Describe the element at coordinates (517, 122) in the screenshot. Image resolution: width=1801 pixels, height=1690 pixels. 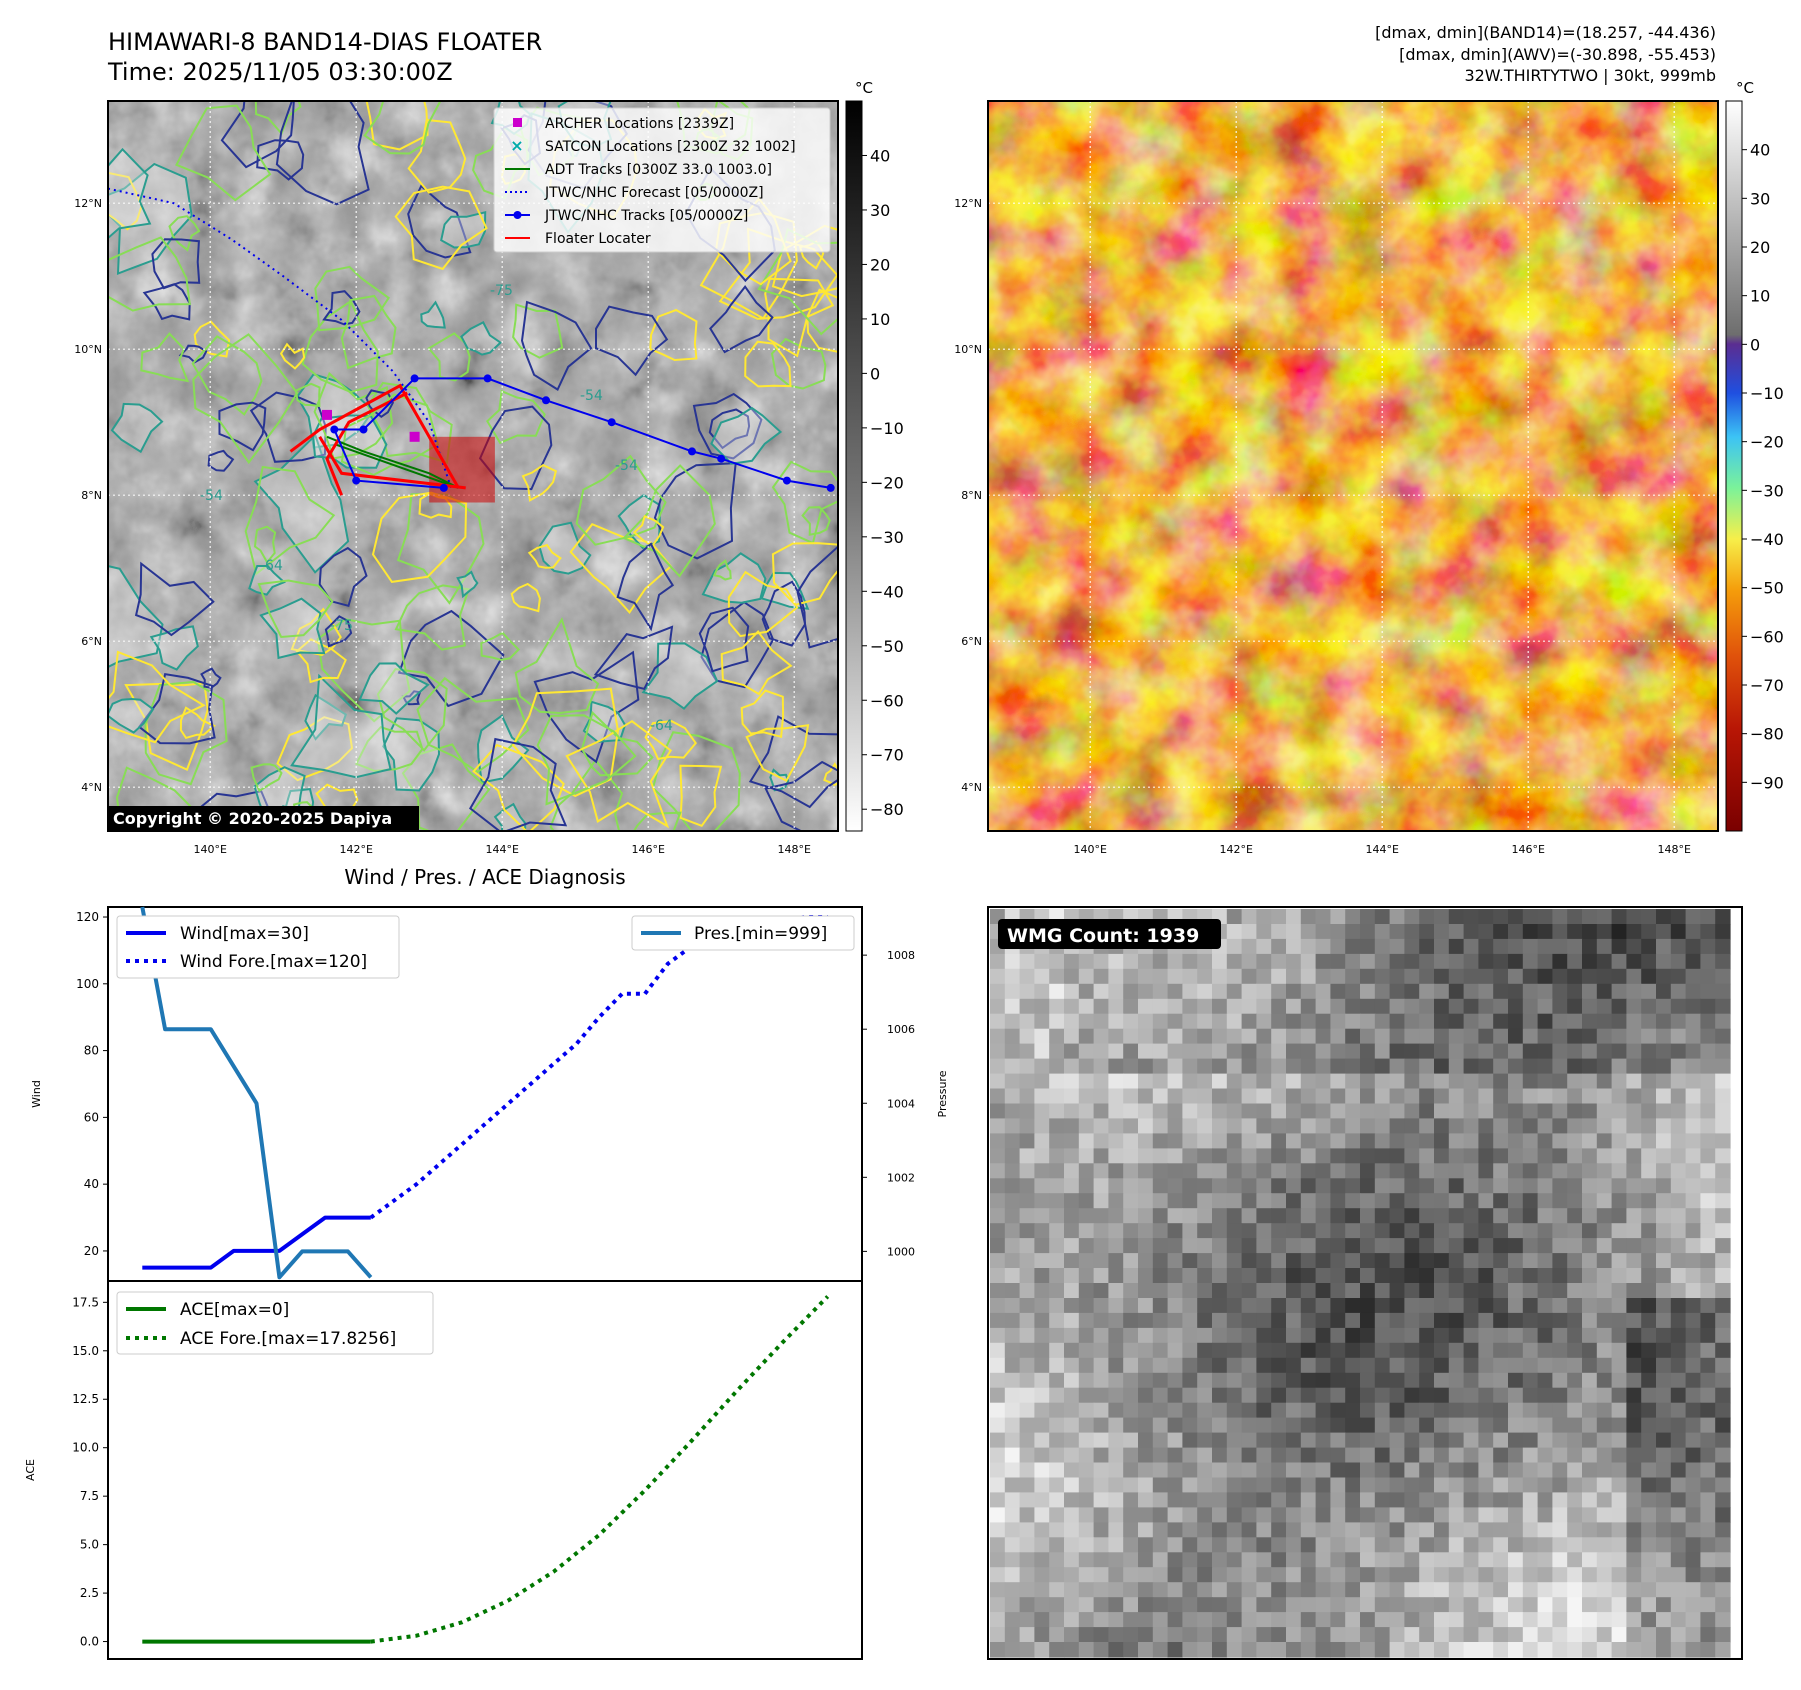
I see `legend-archer-marker` at that location.